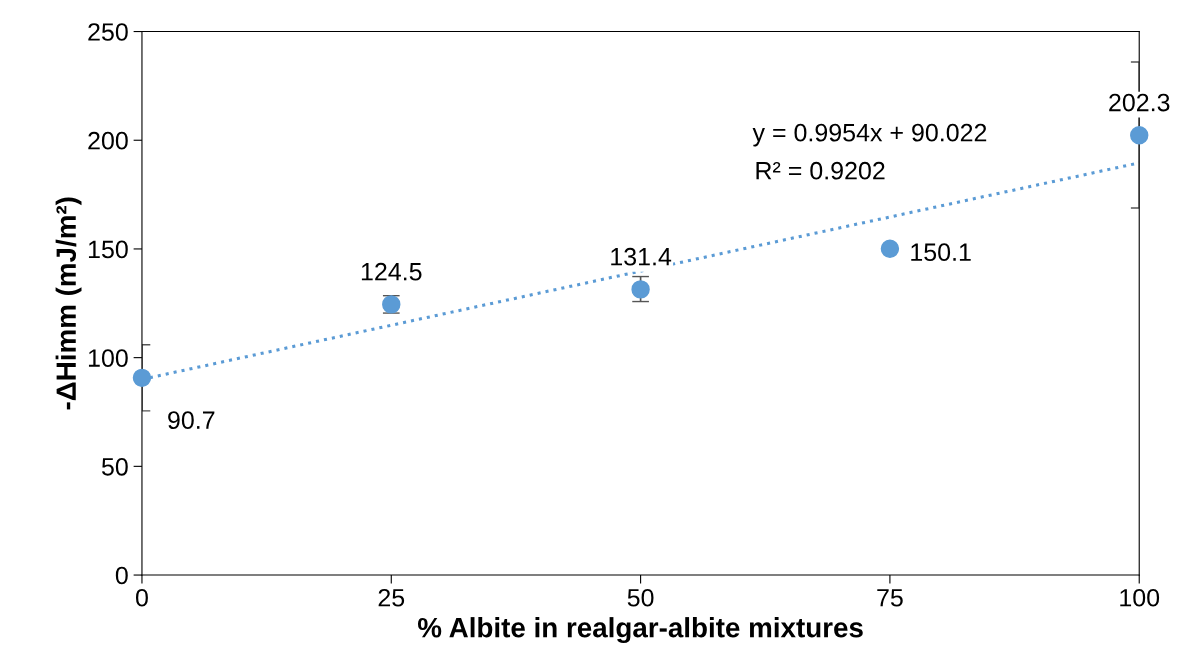  I want to click on x-tick-label: 75, so click(890, 598).